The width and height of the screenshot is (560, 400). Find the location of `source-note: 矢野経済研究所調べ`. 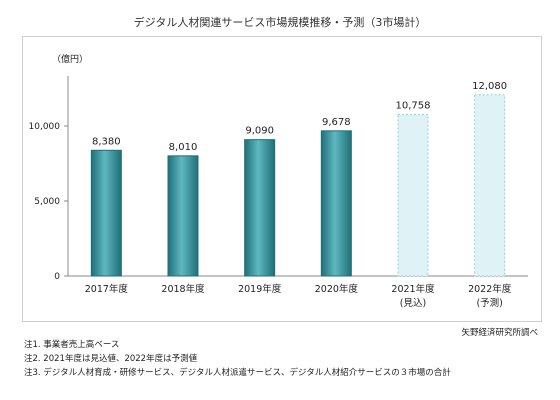

source-note: 矢野経済研究所調べ is located at coordinates (499, 333).